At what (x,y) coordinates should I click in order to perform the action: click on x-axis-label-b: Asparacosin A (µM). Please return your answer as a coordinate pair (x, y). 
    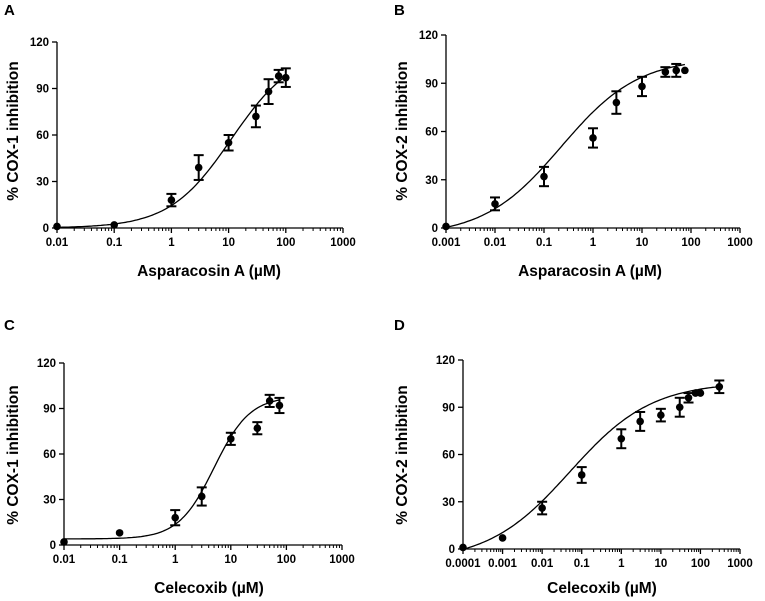
    Looking at the image, I should click on (590, 271).